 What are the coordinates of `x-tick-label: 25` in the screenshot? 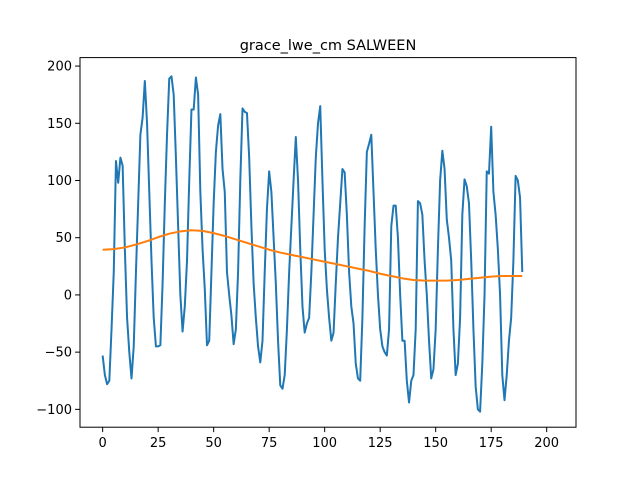 It's located at (158, 443).